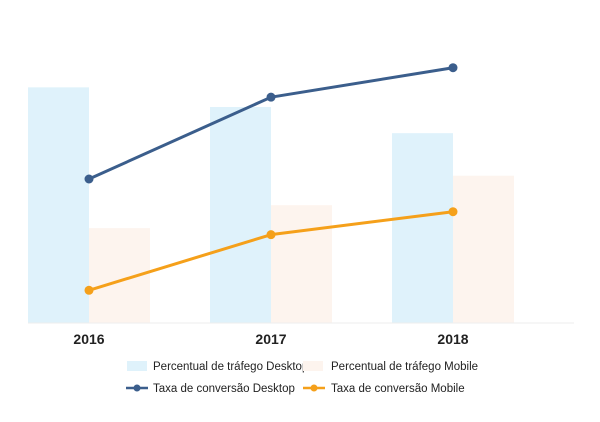 The height and width of the screenshot is (422, 600). Describe the element at coordinates (453, 68) in the screenshot. I see `point-taxa-de-conversao-desktop-2018` at that location.